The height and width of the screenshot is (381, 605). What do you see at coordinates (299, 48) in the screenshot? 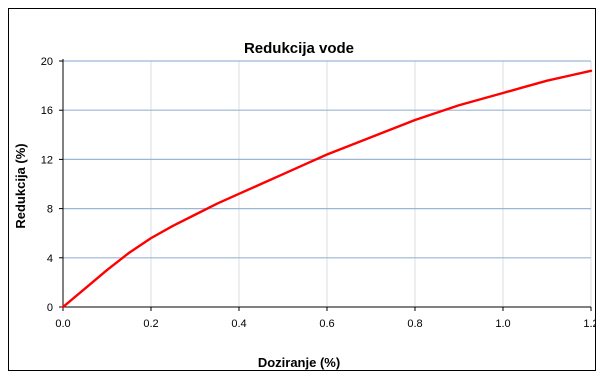
I see `chart-title: Redukcija vode` at bounding box center [299, 48].